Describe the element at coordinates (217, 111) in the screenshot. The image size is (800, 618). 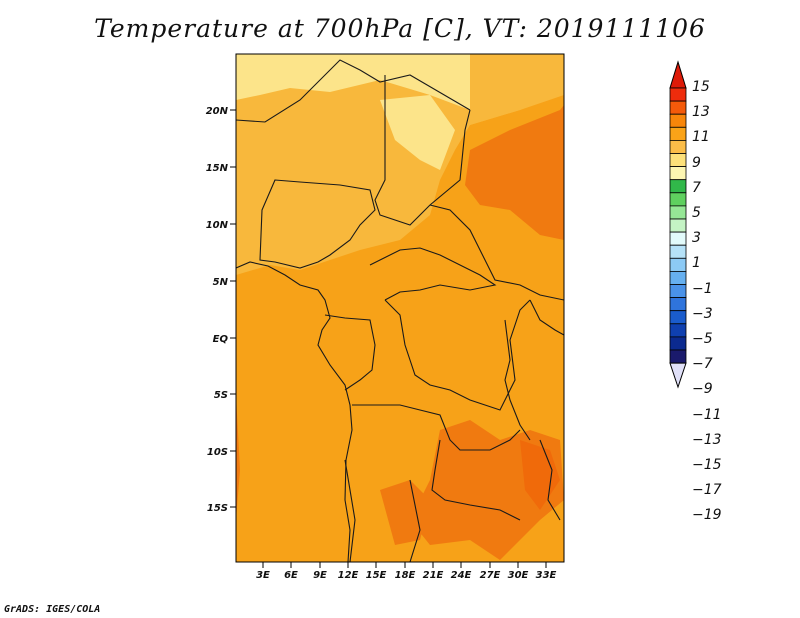
I see `lat-tick-label: 20N` at that location.